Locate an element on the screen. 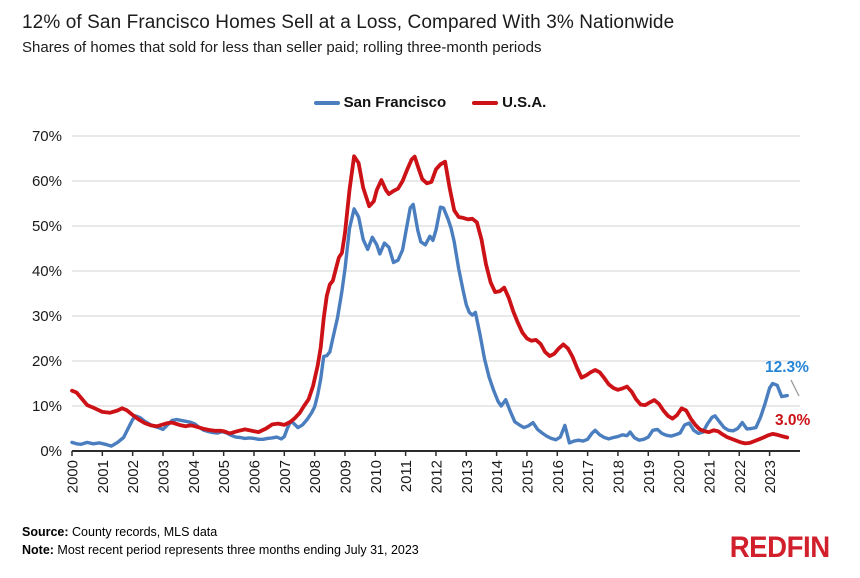 The image size is (860, 578). sf-end-value-label: 12.3% is located at coordinates (787, 367).